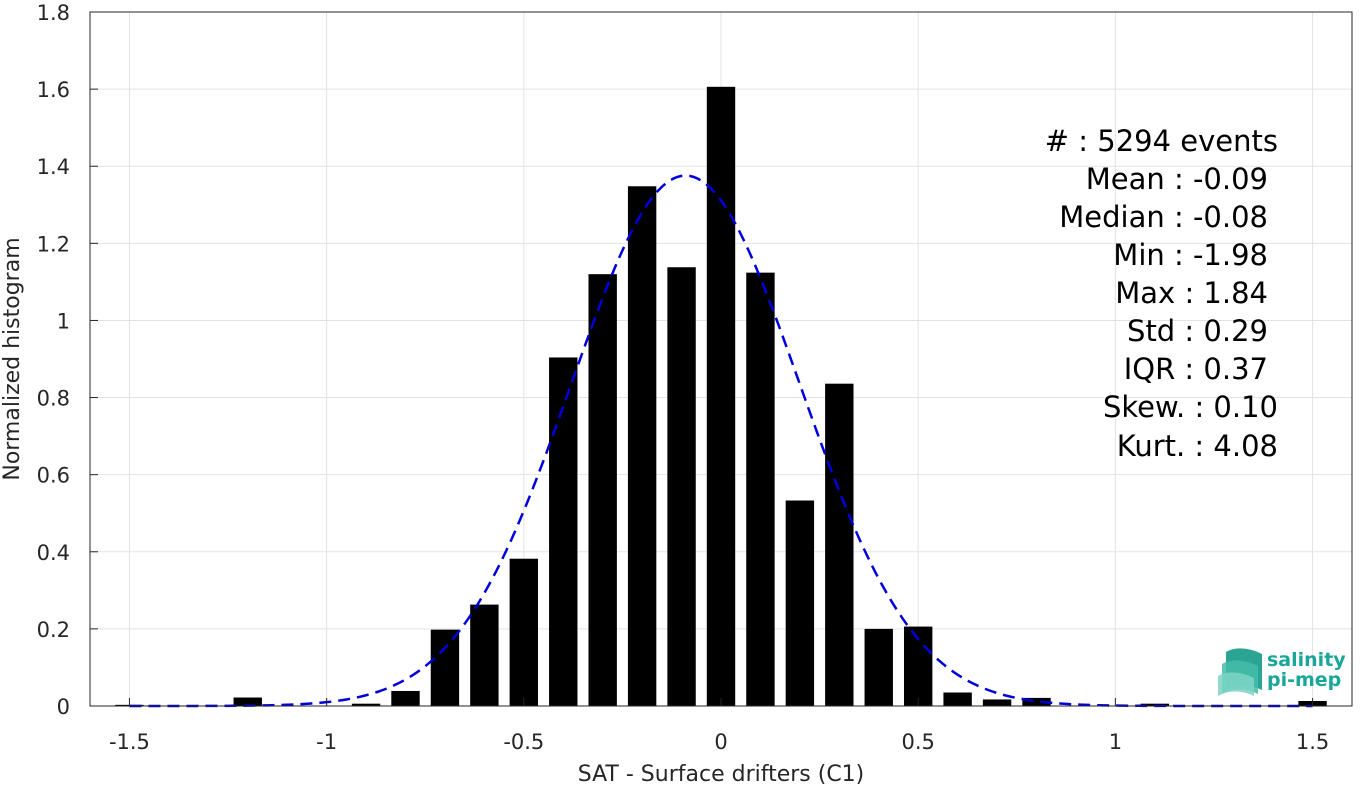 Image resolution: width=1367 pixels, height=785 pixels. What do you see at coordinates (53, 244) in the screenshot?
I see `y-tick-label: 1.2` at bounding box center [53, 244].